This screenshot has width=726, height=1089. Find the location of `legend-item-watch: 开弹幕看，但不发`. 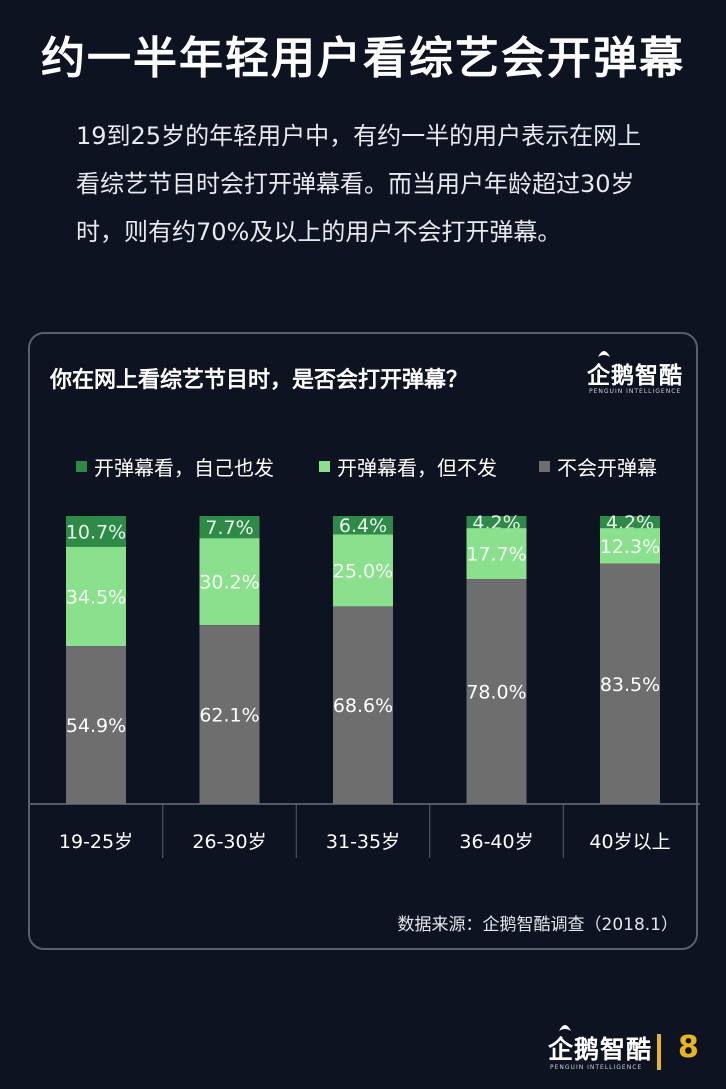

legend-item-watch: 开弹幕看，但不发 is located at coordinates (408, 466).